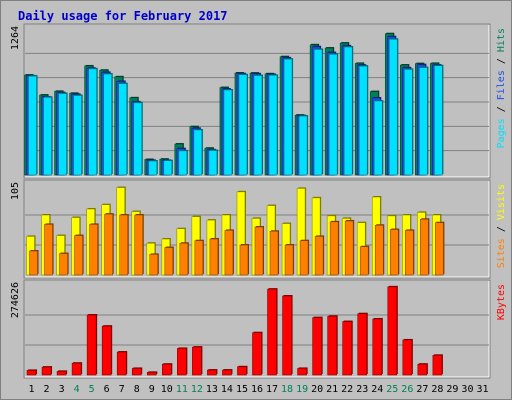 The image size is (512, 400). What do you see at coordinates (347, 389) in the screenshot?
I see `x-tick-label-22: 22` at bounding box center [347, 389].